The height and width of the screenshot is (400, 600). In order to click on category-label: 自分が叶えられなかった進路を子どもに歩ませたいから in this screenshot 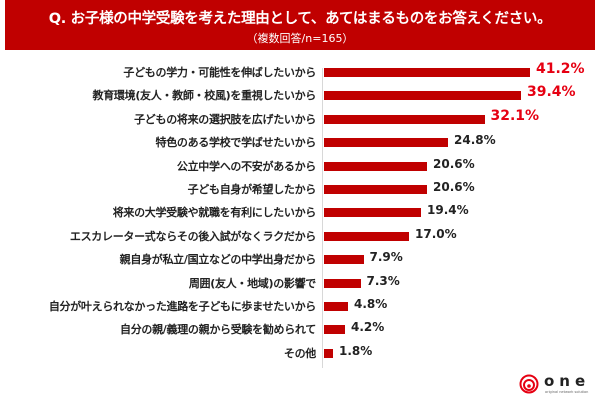, I will do `click(182, 306)`.